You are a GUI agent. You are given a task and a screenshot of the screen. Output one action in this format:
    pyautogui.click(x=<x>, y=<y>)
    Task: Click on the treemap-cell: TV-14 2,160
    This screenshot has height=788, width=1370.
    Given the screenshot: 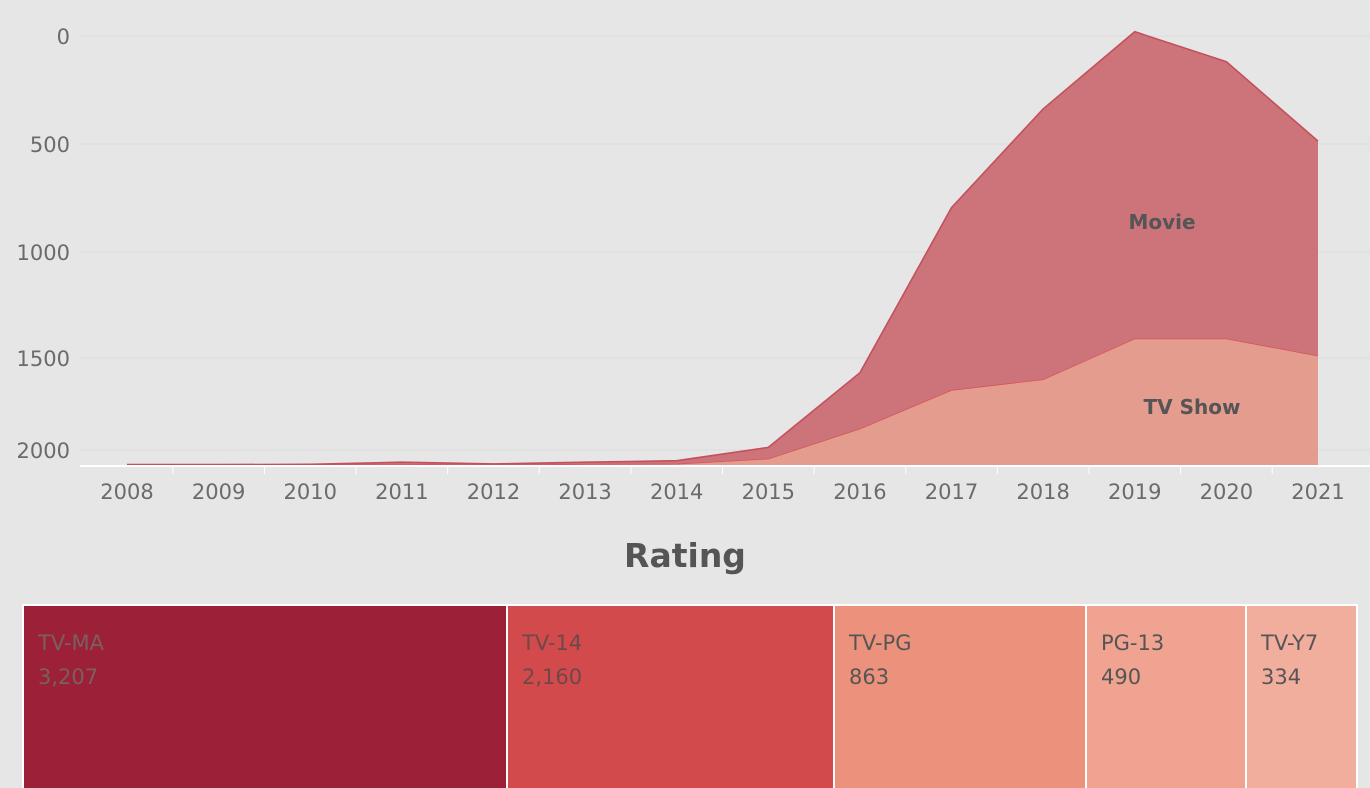 What is the action you would take?
    pyautogui.click(x=671, y=696)
    